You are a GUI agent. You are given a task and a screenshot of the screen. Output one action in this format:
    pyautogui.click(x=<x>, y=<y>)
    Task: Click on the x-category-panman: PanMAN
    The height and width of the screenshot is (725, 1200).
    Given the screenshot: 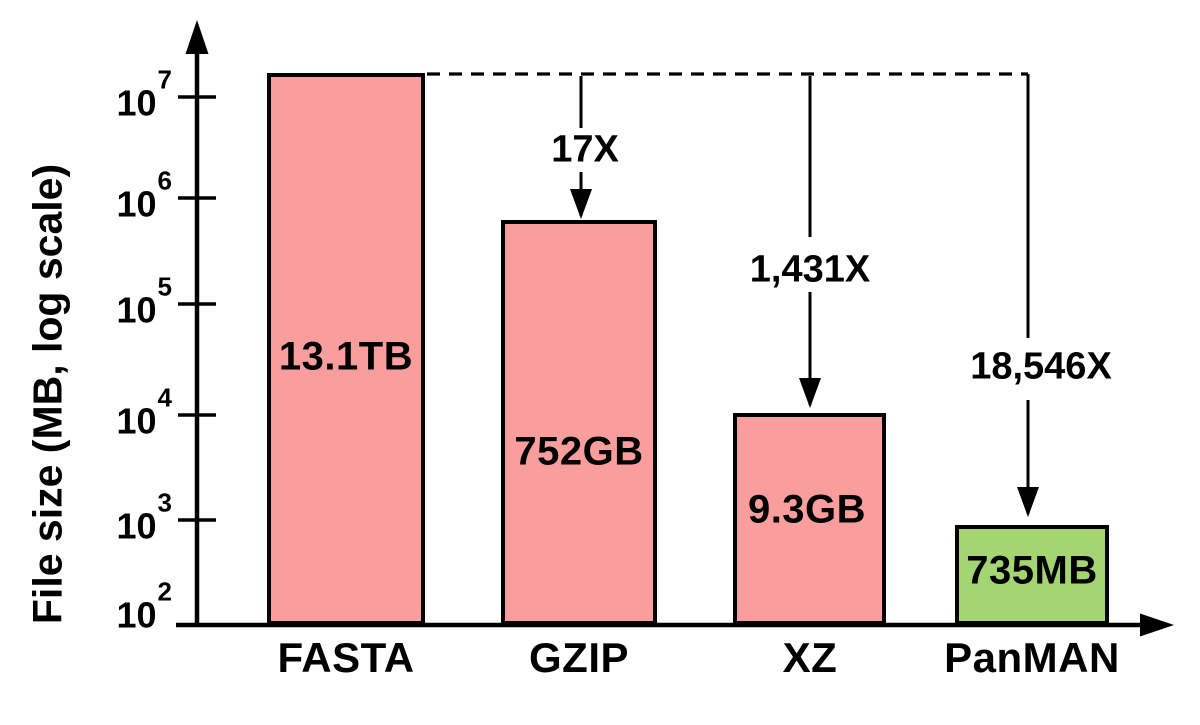 What is the action you would take?
    pyautogui.click(x=1032, y=657)
    